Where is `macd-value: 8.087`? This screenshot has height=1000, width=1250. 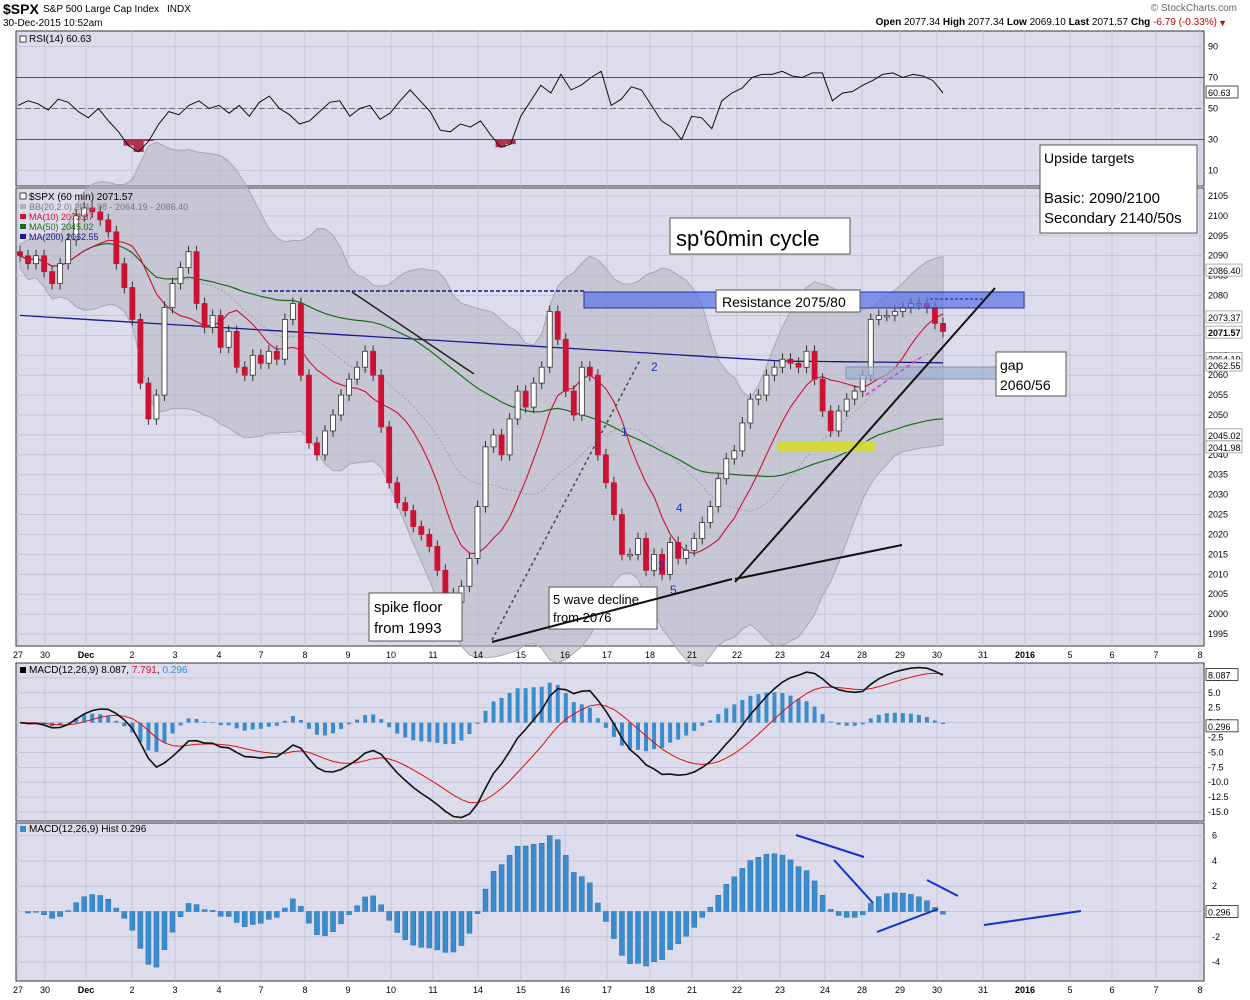 macd-value: 8.087 is located at coordinates (113, 670).